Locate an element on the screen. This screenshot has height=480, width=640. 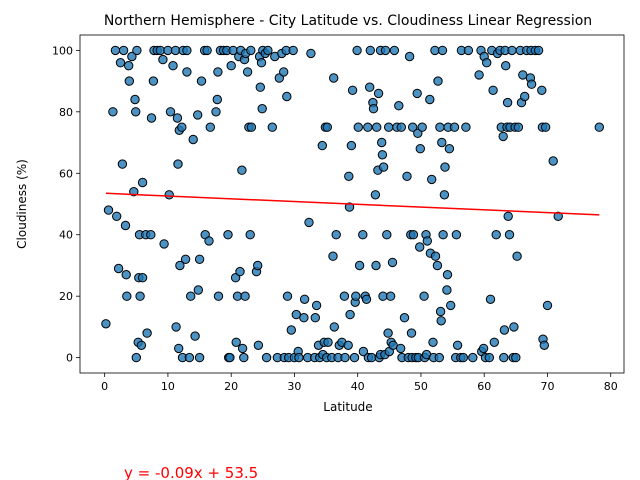
x-tick-label: 30 is located at coordinates (294, 386).